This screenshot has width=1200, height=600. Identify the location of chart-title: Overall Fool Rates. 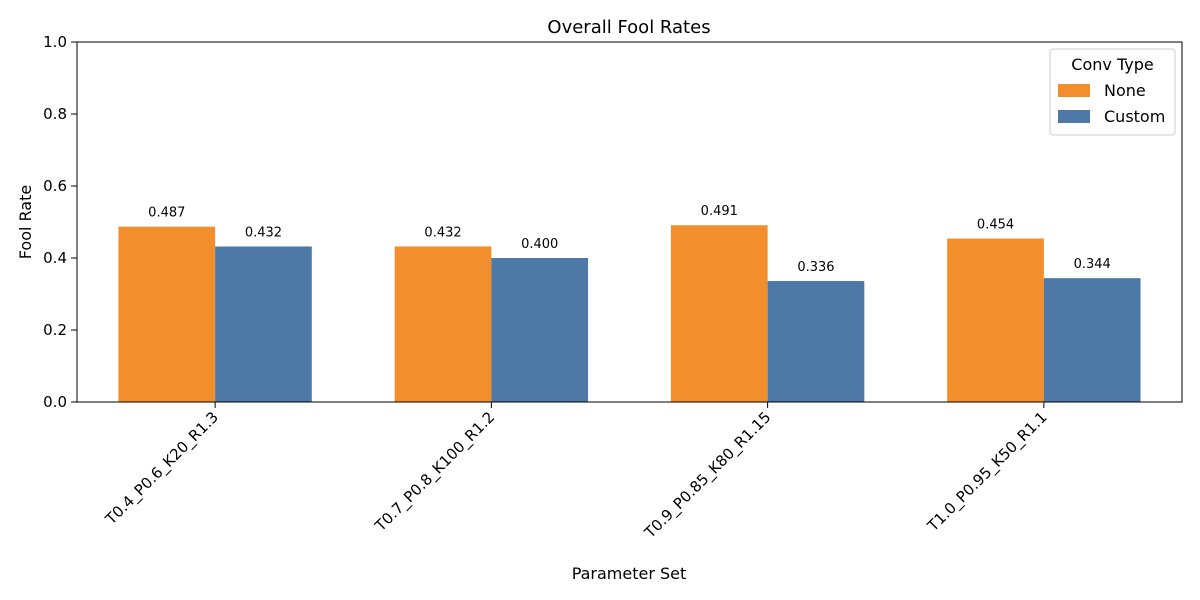
(628, 27).